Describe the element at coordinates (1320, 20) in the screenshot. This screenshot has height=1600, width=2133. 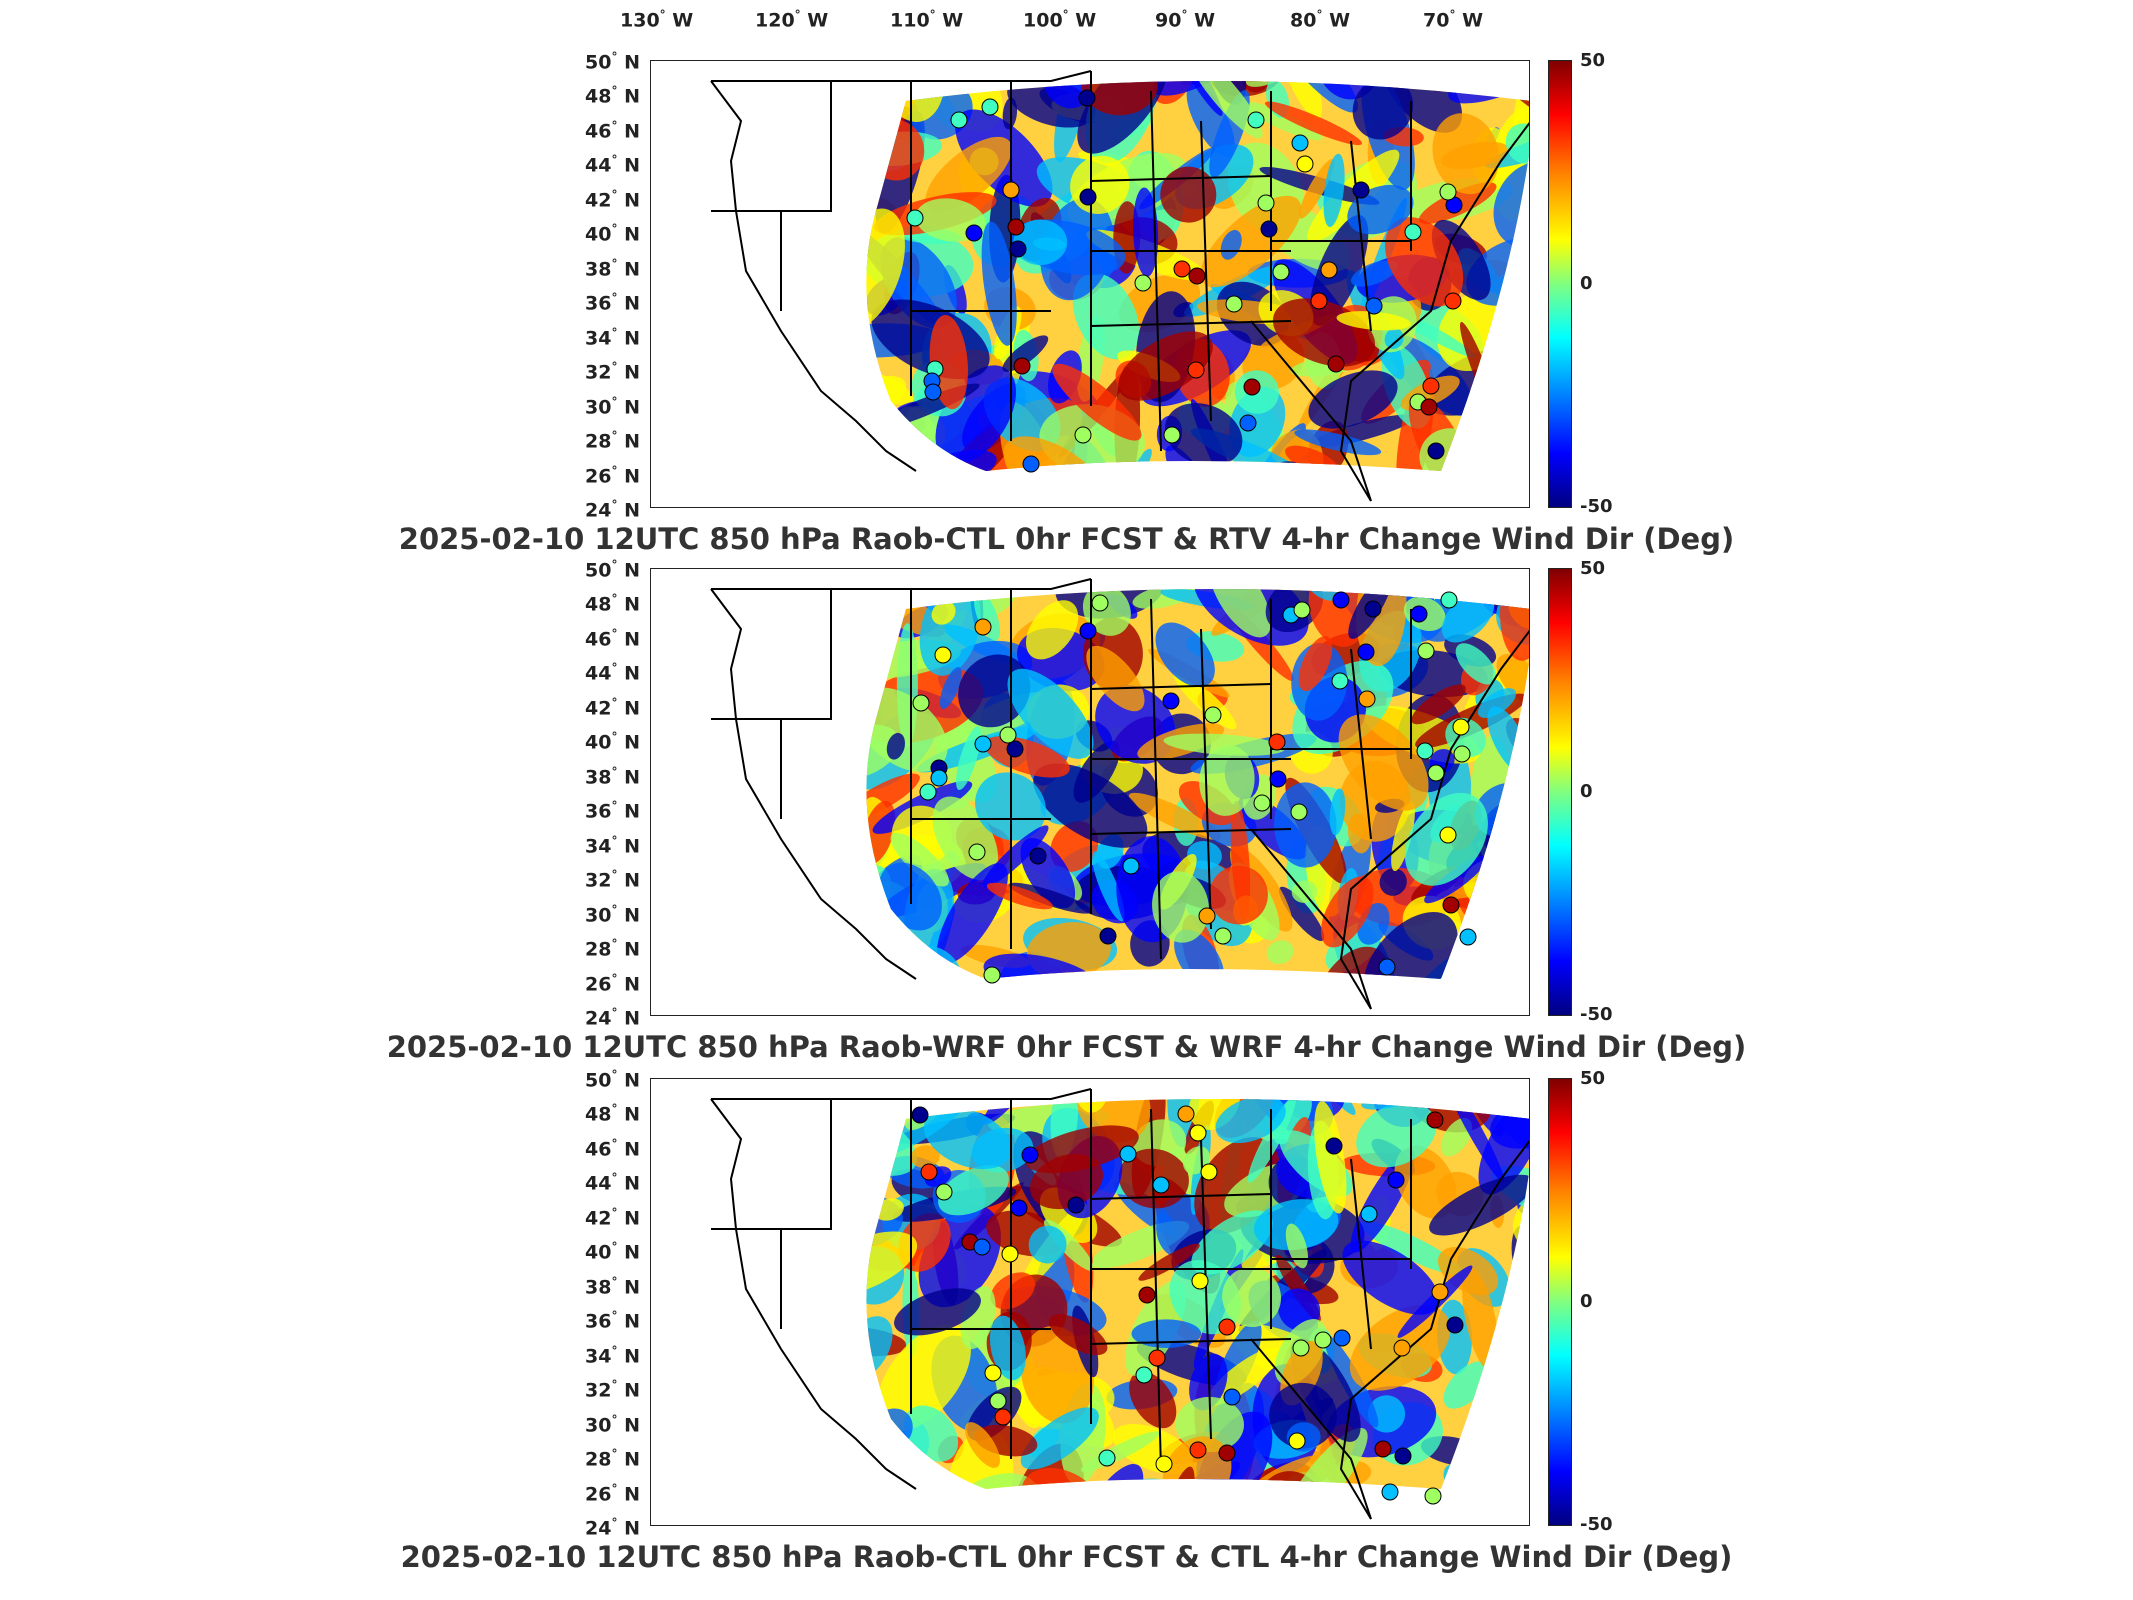
I see `longitude-label: 80° W` at that location.